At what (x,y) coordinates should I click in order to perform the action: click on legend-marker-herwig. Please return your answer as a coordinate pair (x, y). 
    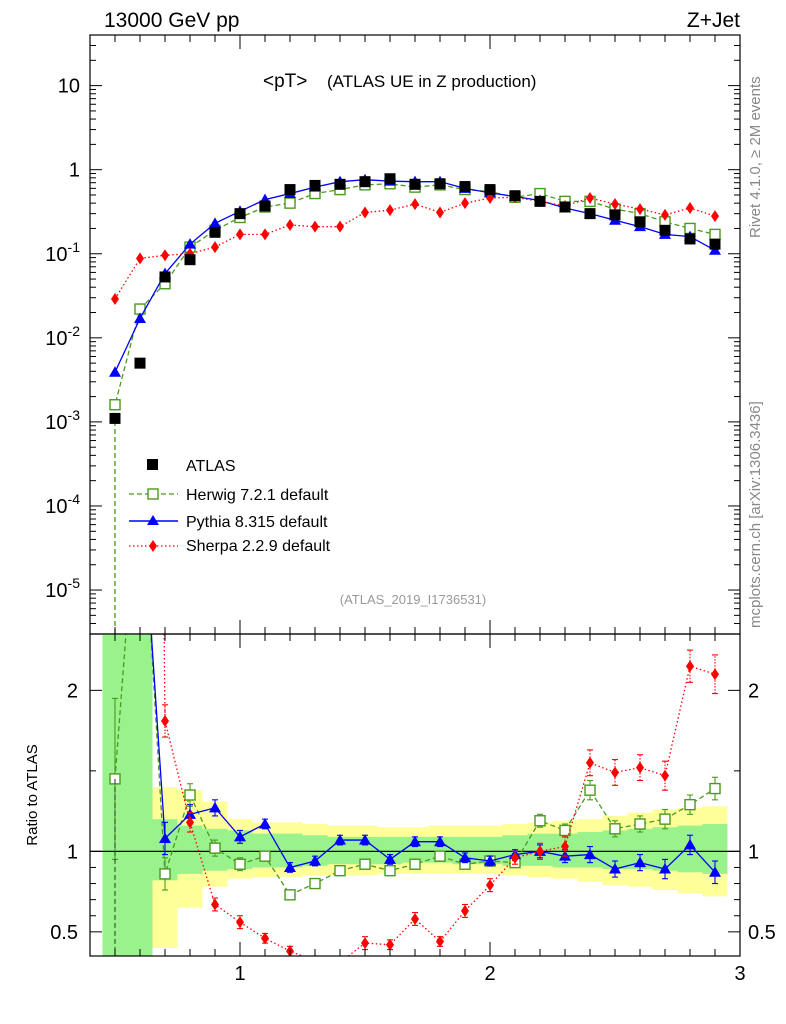
    Looking at the image, I should click on (153, 494).